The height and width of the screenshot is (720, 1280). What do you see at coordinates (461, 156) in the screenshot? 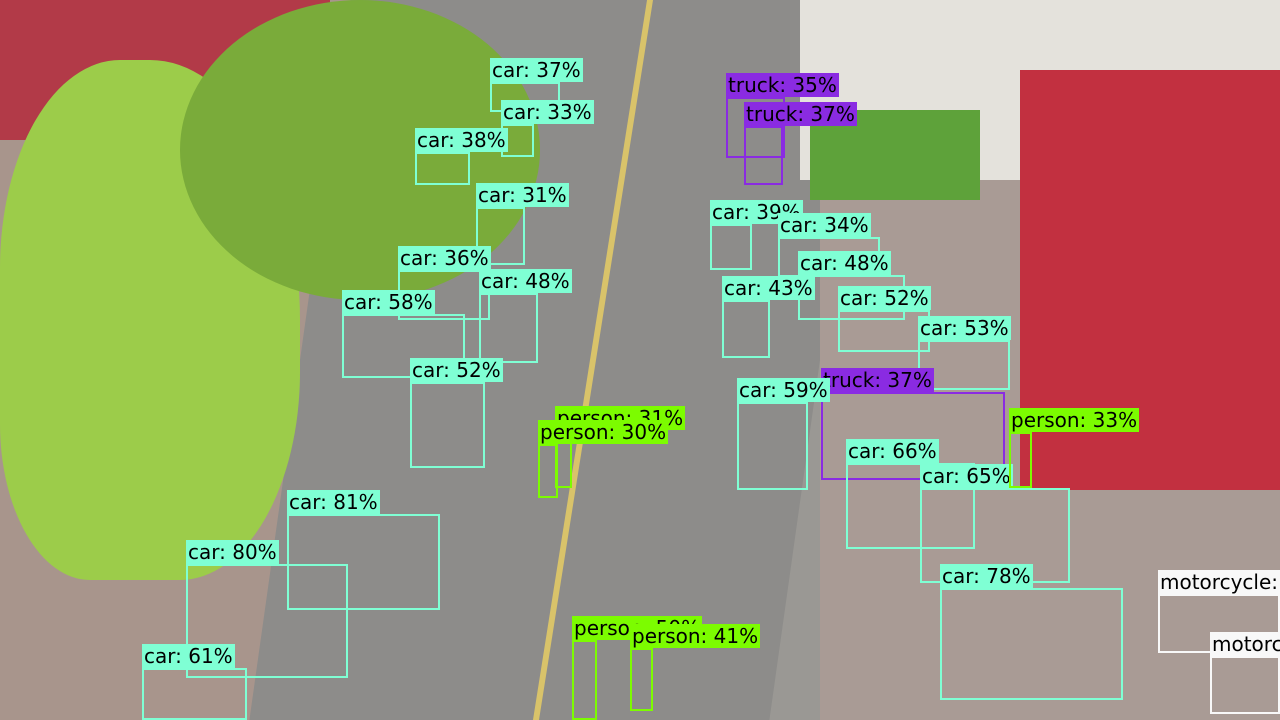
I see `detection-box: car: 38%` at bounding box center [461, 156].